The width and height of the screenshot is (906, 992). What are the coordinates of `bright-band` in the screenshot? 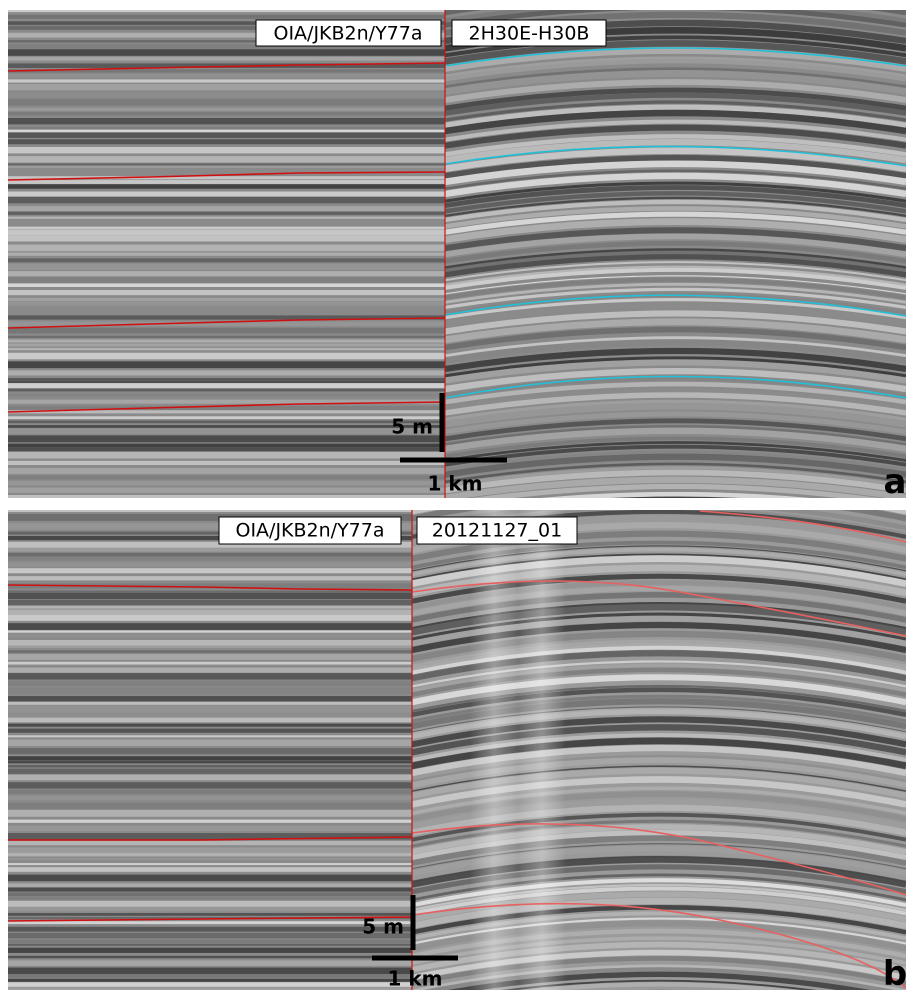 It's located at (550, 750).